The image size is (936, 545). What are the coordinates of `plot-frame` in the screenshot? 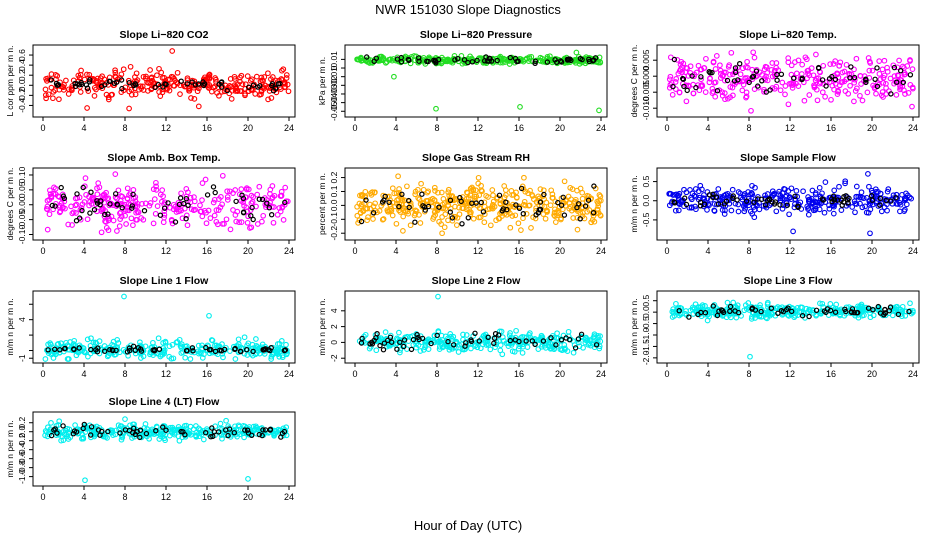 It's located at (788, 327).